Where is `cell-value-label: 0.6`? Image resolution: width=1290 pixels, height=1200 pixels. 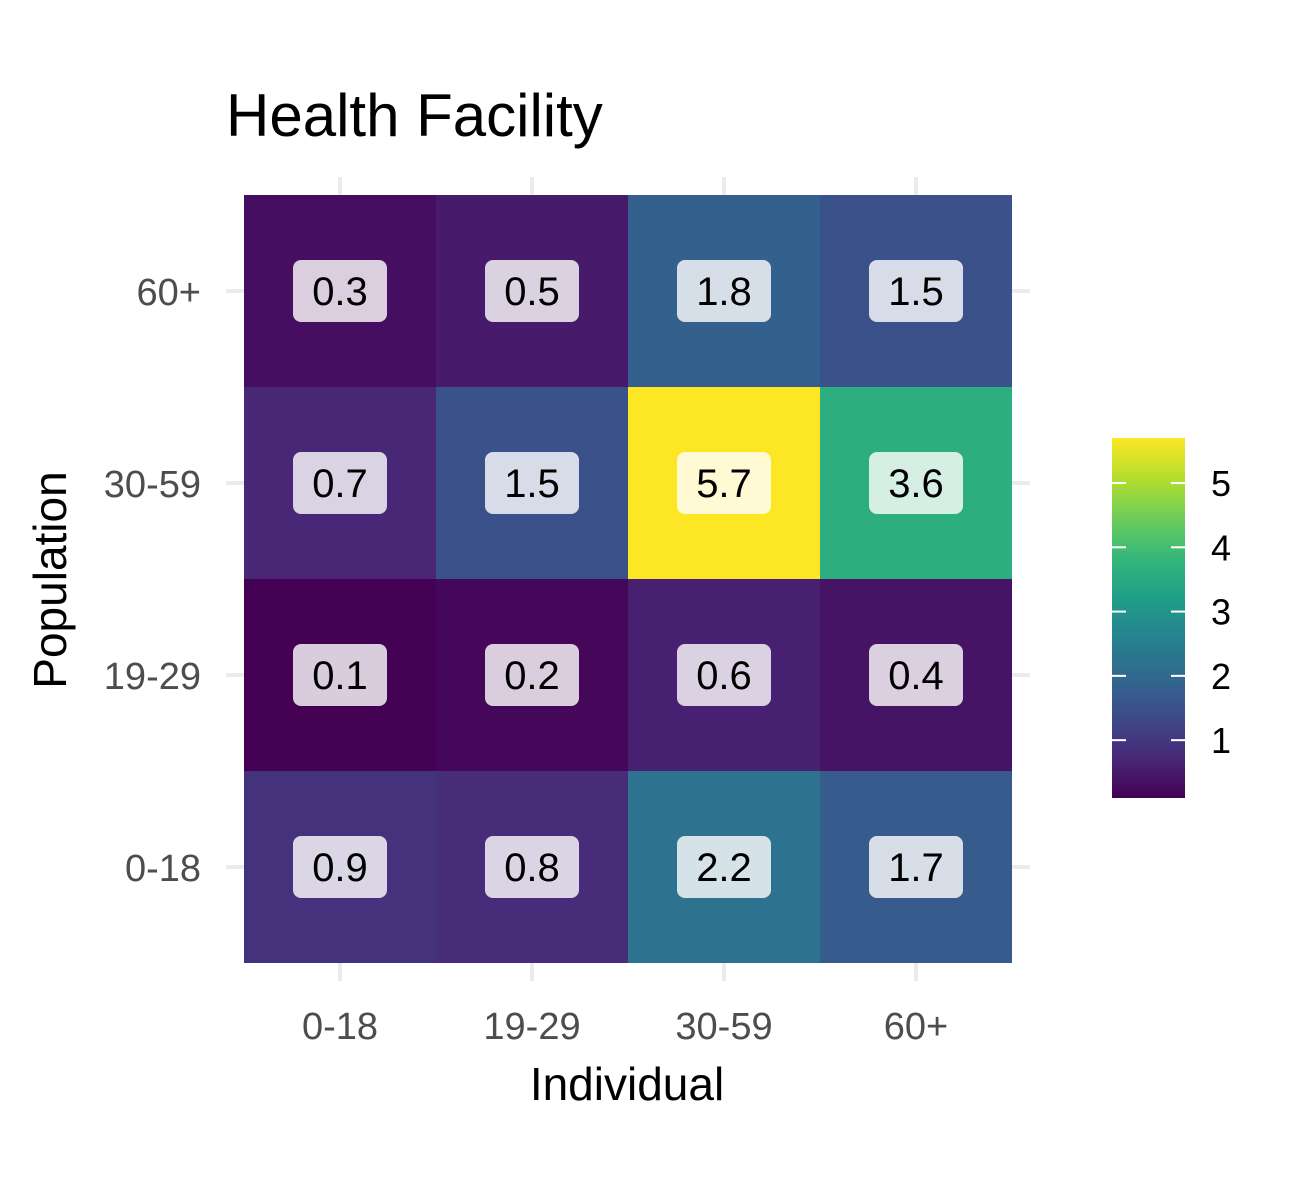 cell-value-label: 0.6 is located at coordinates (724, 676).